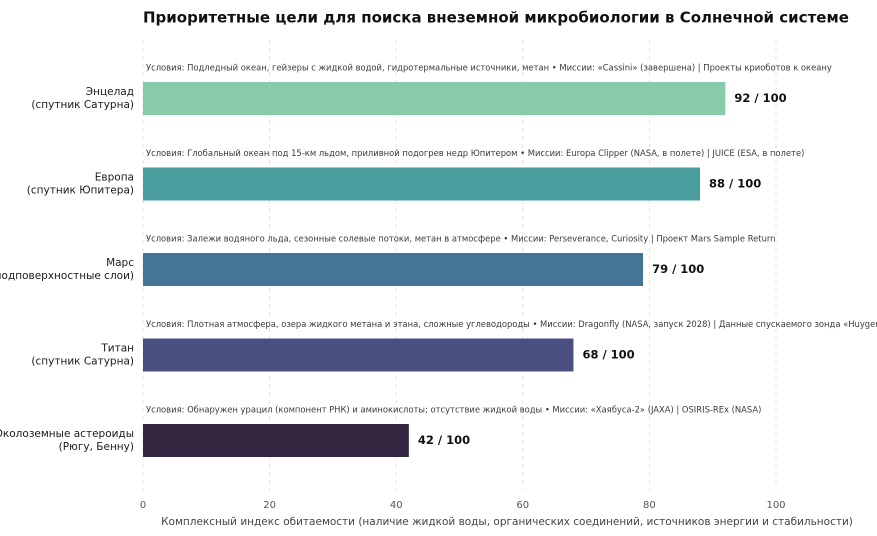  I want to click on bar-value-label: 68 / 100, so click(608, 355).